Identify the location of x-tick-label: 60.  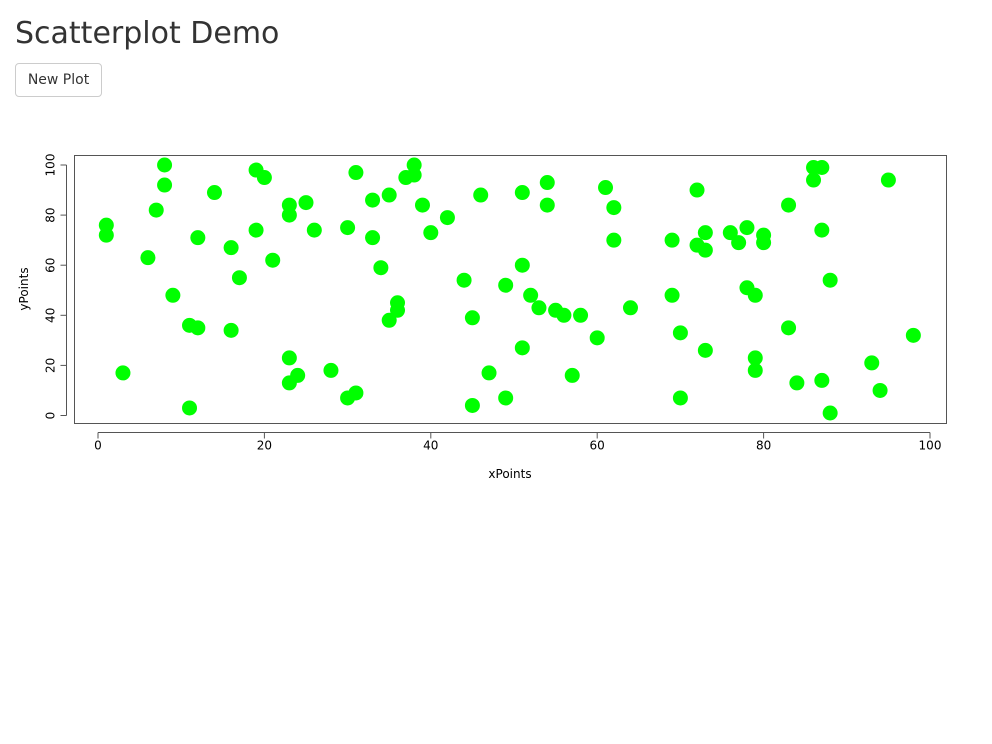
(597, 446).